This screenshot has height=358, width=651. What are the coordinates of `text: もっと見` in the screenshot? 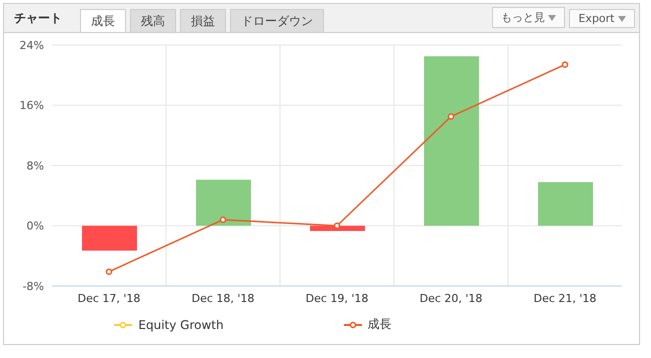 It's located at (529, 17).